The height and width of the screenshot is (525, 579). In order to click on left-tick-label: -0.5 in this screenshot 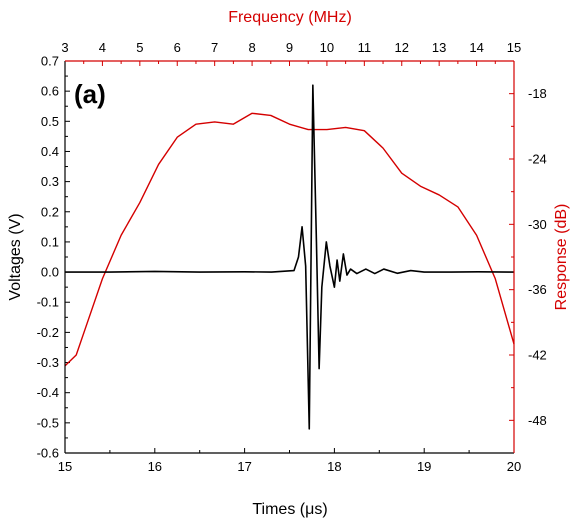, I will do `click(48, 422)`.